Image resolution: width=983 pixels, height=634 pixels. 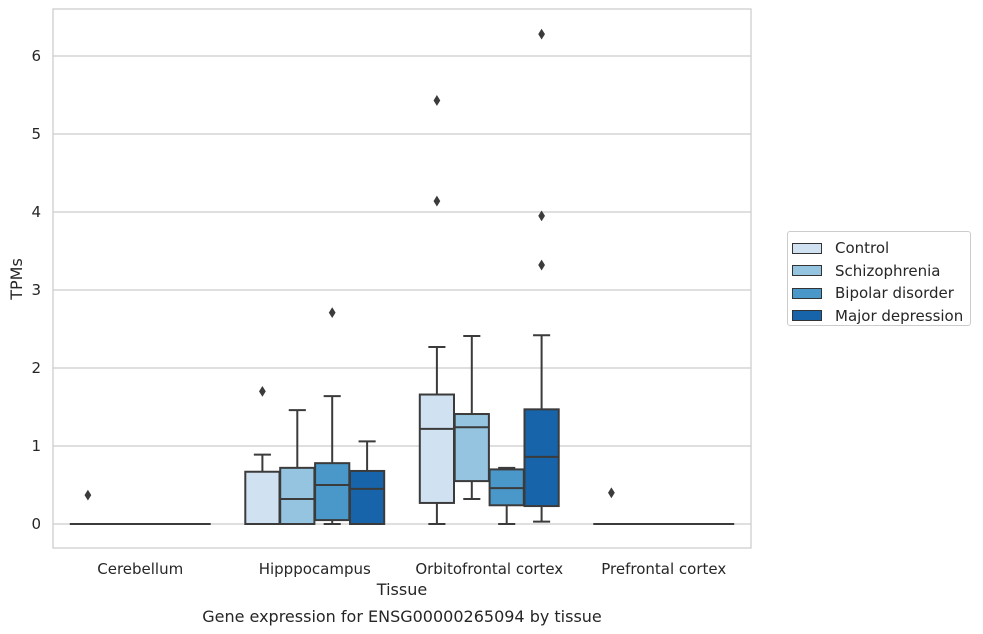 I want to click on legend-item: Control, so click(x=879, y=248).